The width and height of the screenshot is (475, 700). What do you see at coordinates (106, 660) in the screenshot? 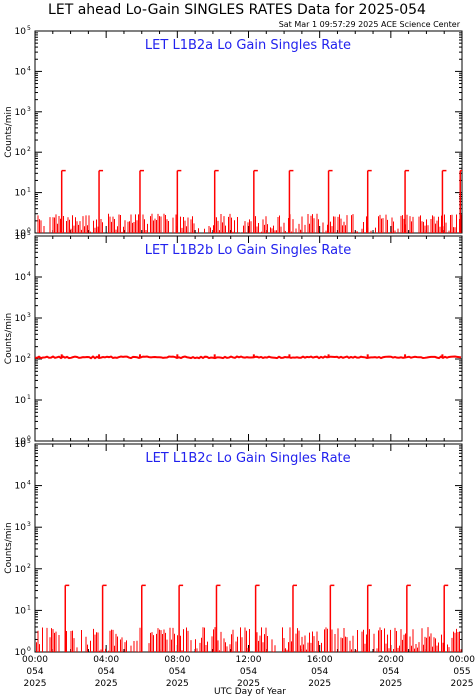
I see `x-tick-label: 04:00` at bounding box center [106, 660].